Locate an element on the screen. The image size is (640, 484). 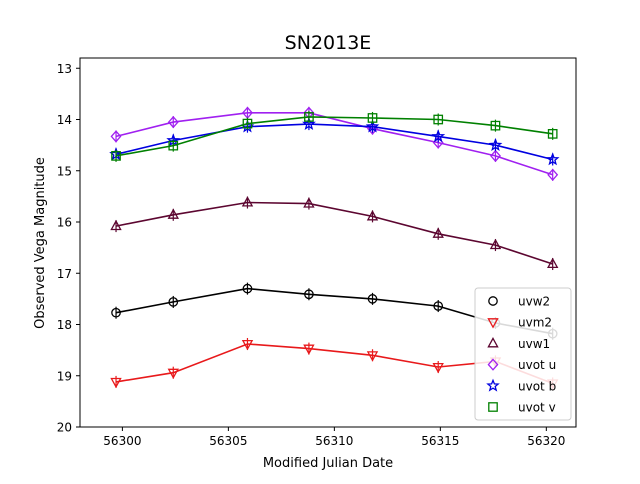
series-uvot-v is located at coordinates (334, 136).